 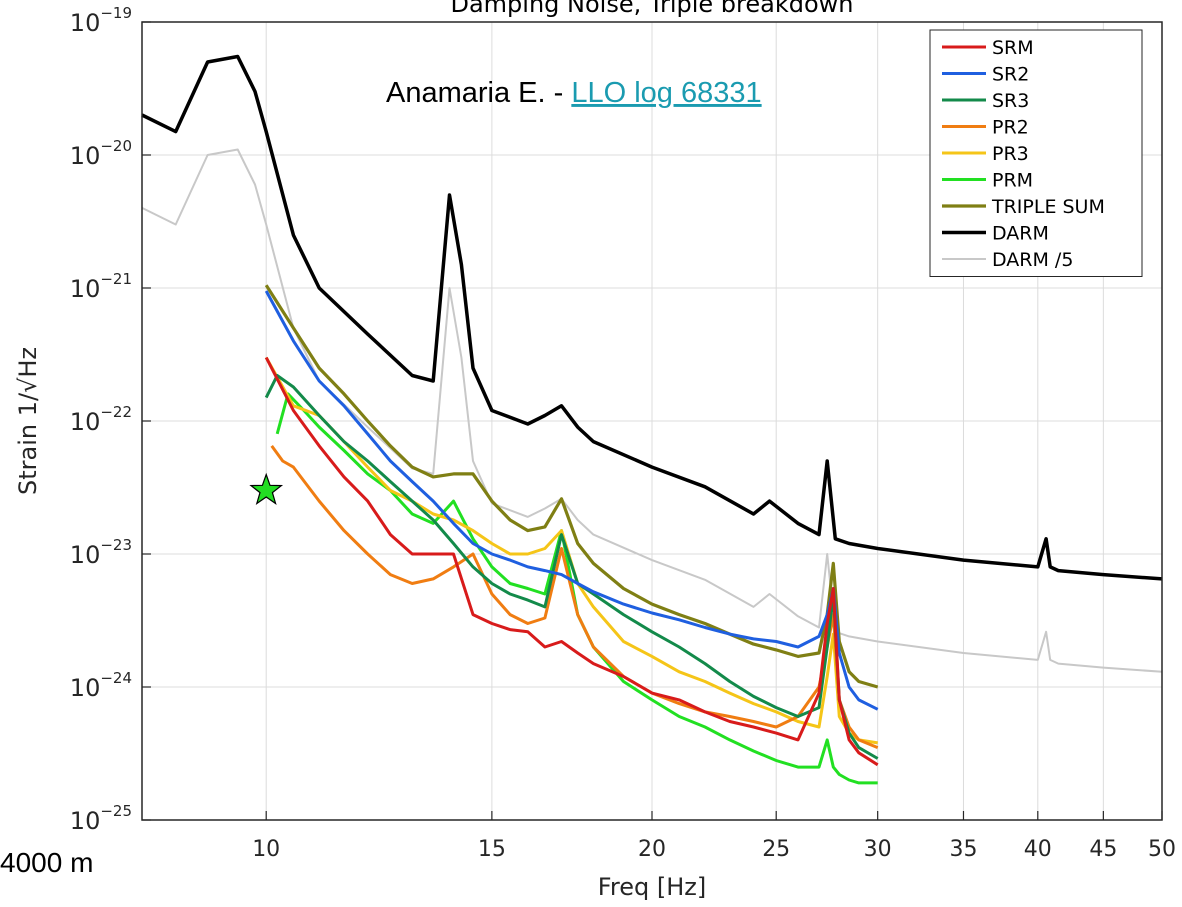 I want to click on legend-item: PR3, so click(x=985, y=154).